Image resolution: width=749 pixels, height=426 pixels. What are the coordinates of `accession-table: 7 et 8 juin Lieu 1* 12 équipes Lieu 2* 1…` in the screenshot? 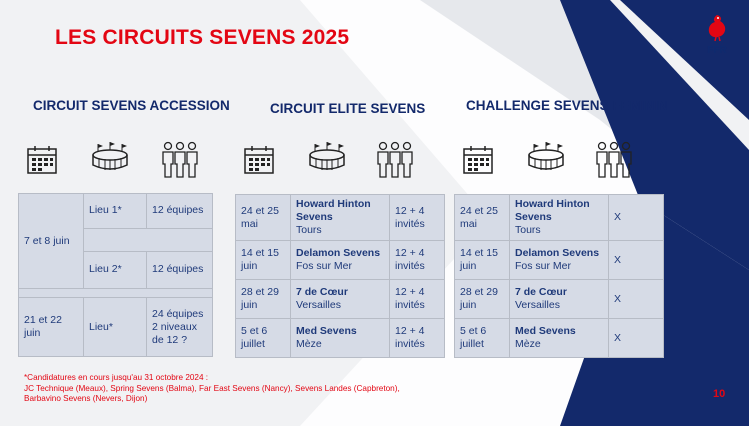 It's located at (115, 275).